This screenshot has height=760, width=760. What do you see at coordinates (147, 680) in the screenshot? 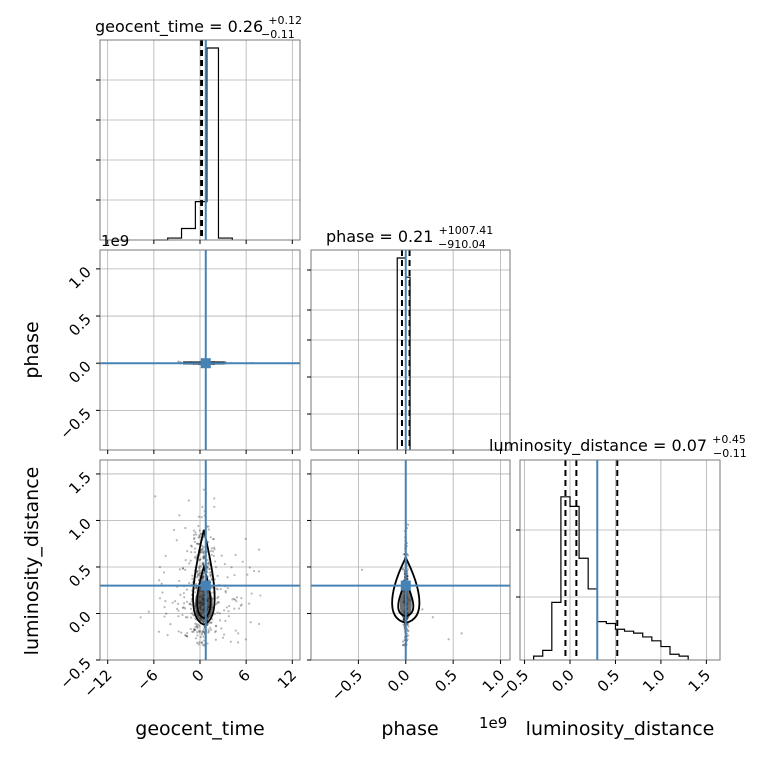
I see `p20-xtick-label: −6` at bounding box center [147, 680].